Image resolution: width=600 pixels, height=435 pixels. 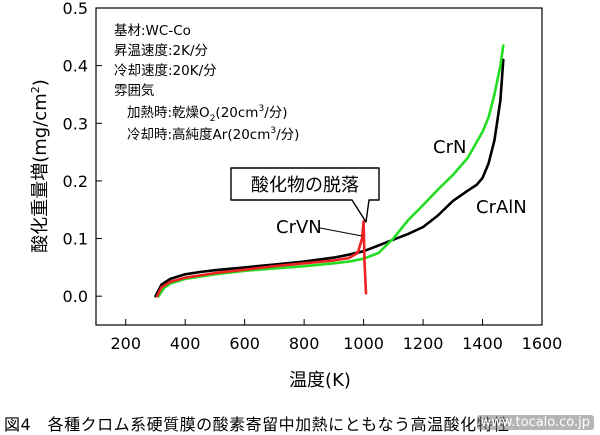 I want to click on x-tick-label: 600, so click(x=244, y=343).